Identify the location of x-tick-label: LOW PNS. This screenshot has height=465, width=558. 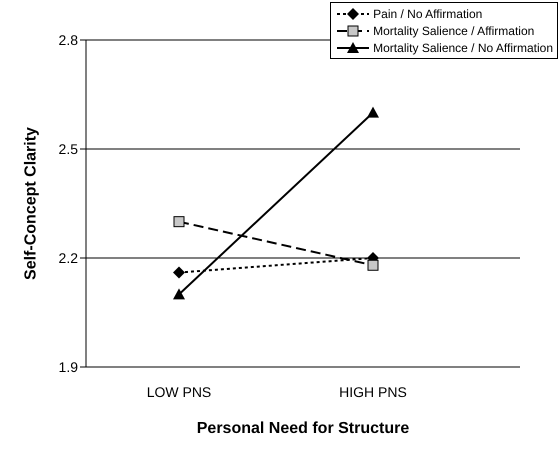
(179, 392).